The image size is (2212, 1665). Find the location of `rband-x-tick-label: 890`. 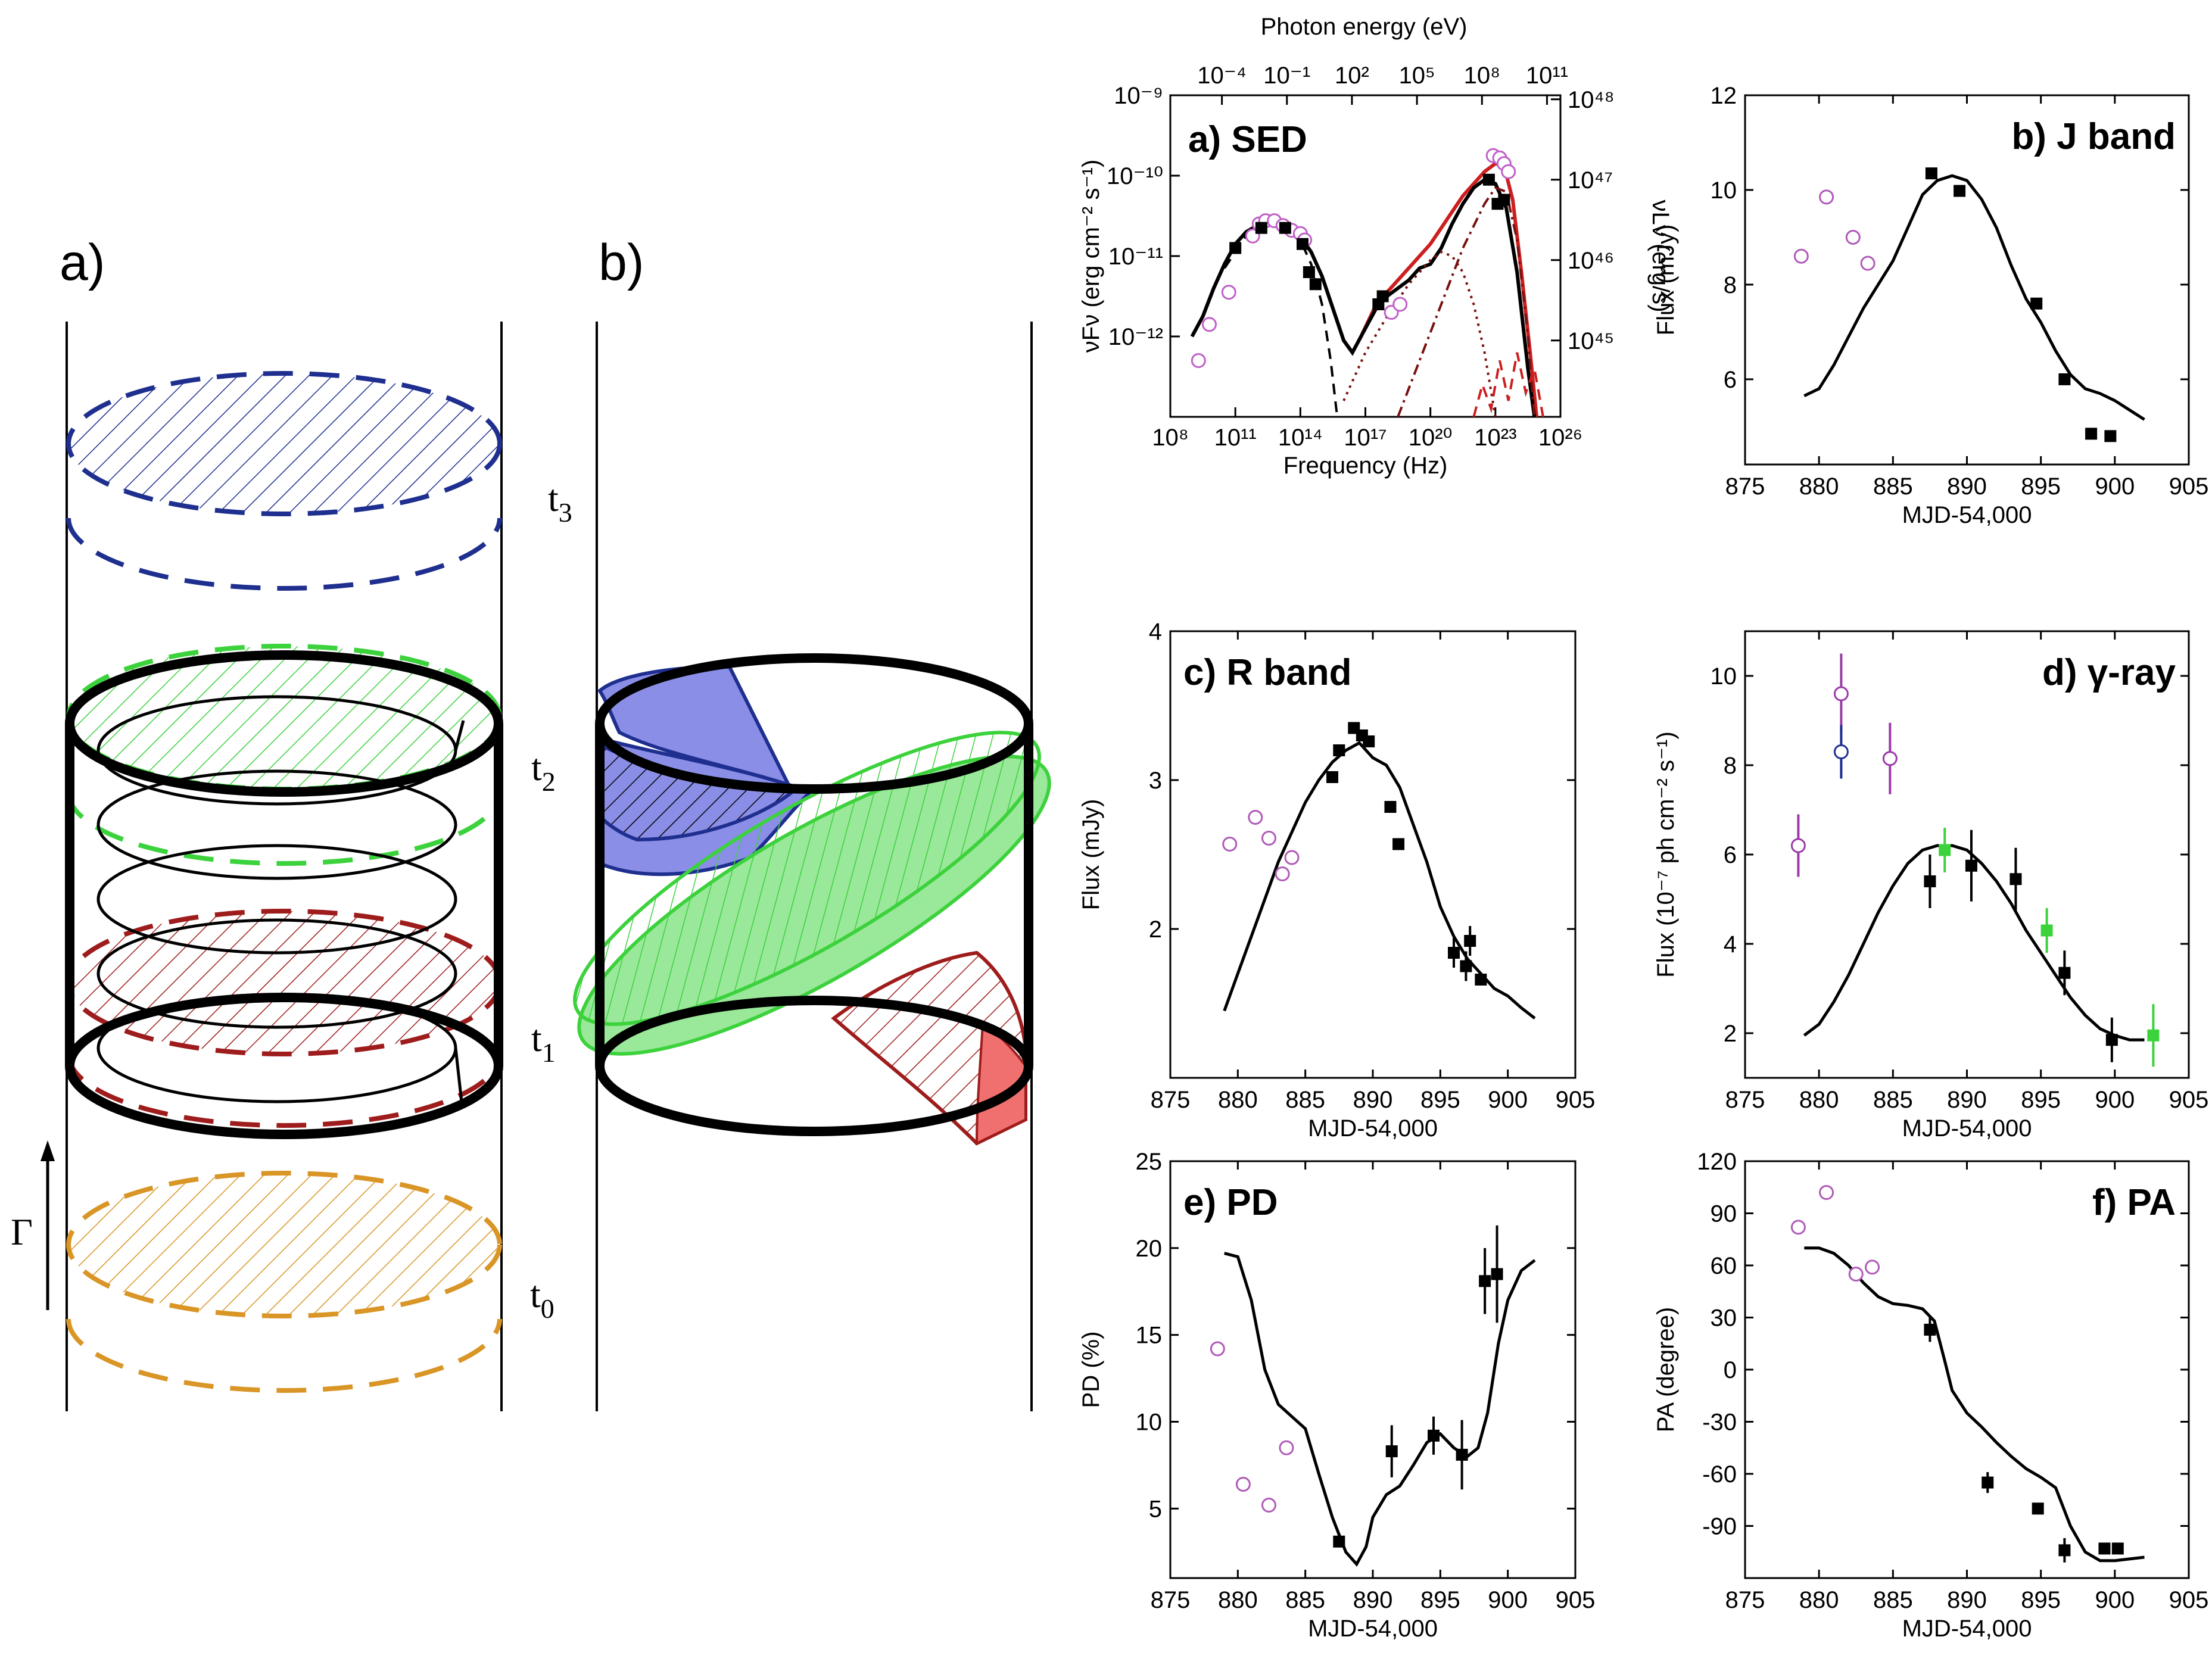

rband-x-tick-label: 890 is located at coordinates (1373, 1100).